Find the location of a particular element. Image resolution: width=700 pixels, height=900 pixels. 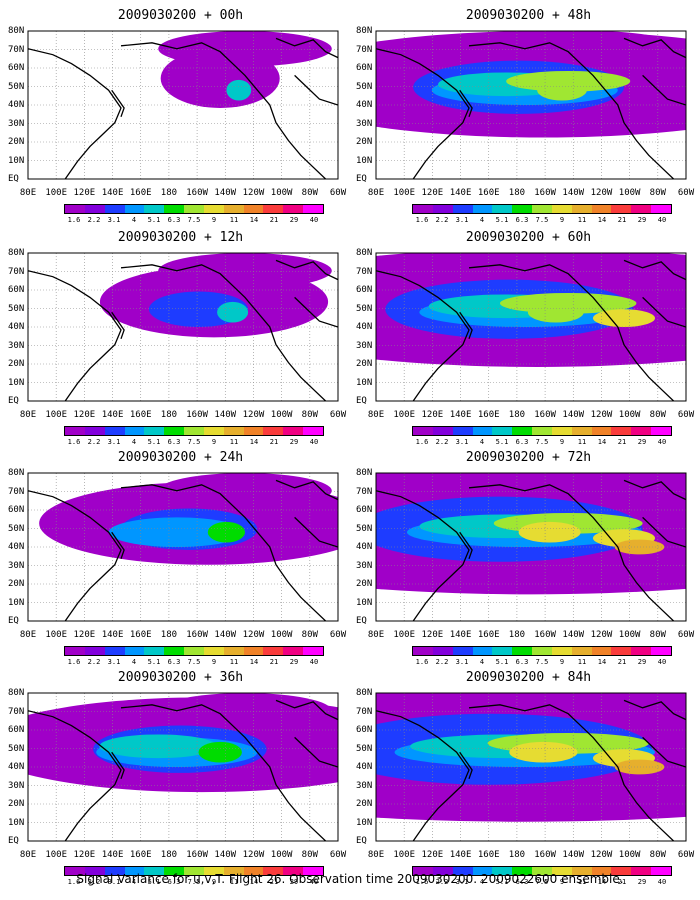

panel-title: 2009030200 + 00h is located at coordinates (180, 15).